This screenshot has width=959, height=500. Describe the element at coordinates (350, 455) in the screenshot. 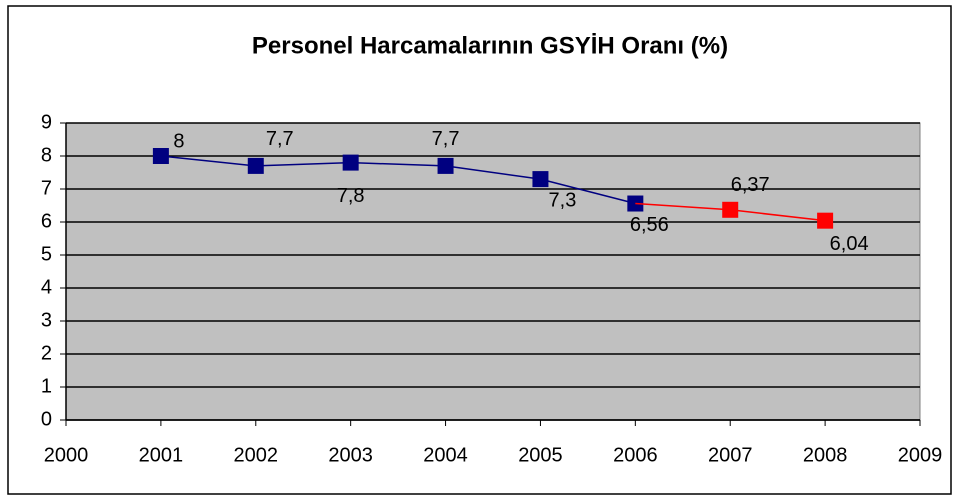

I see `x-tick-label: 2003` at that location.